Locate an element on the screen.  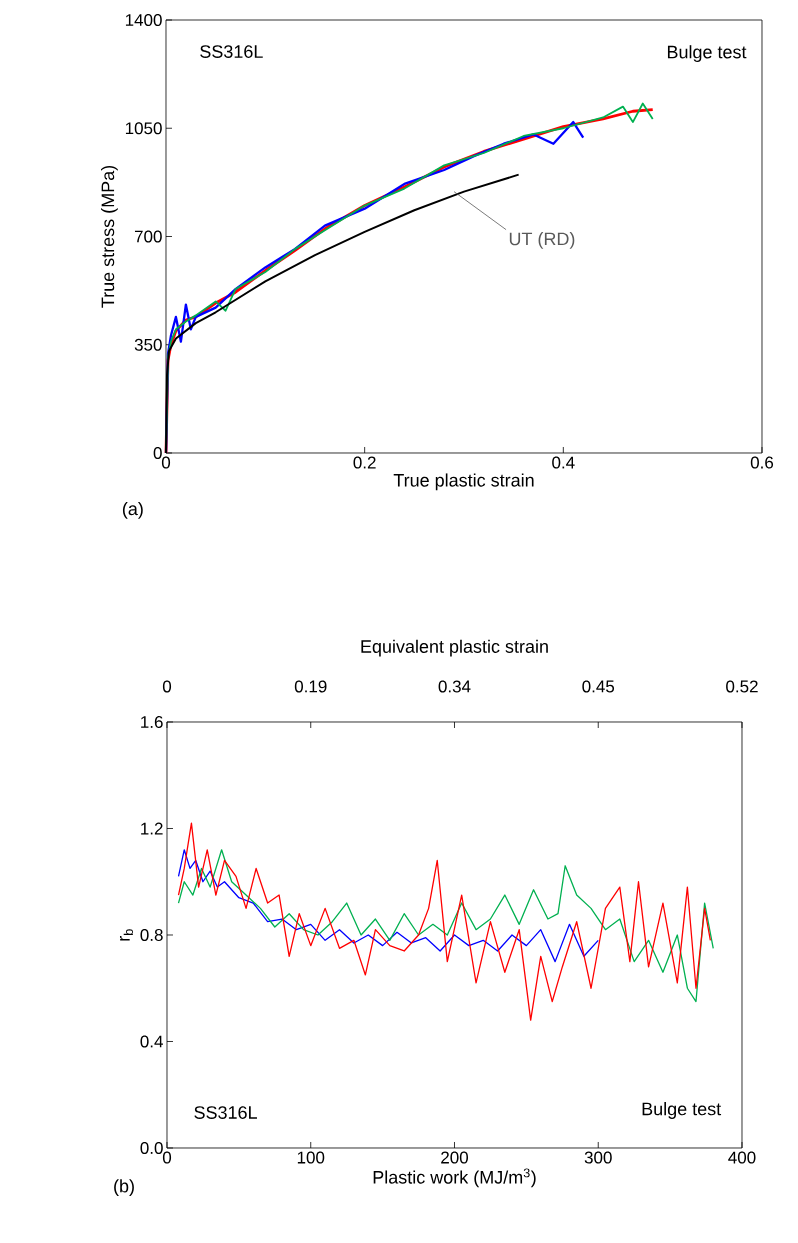
x-tick-label: 400 is located at coordinates (742, 1157).